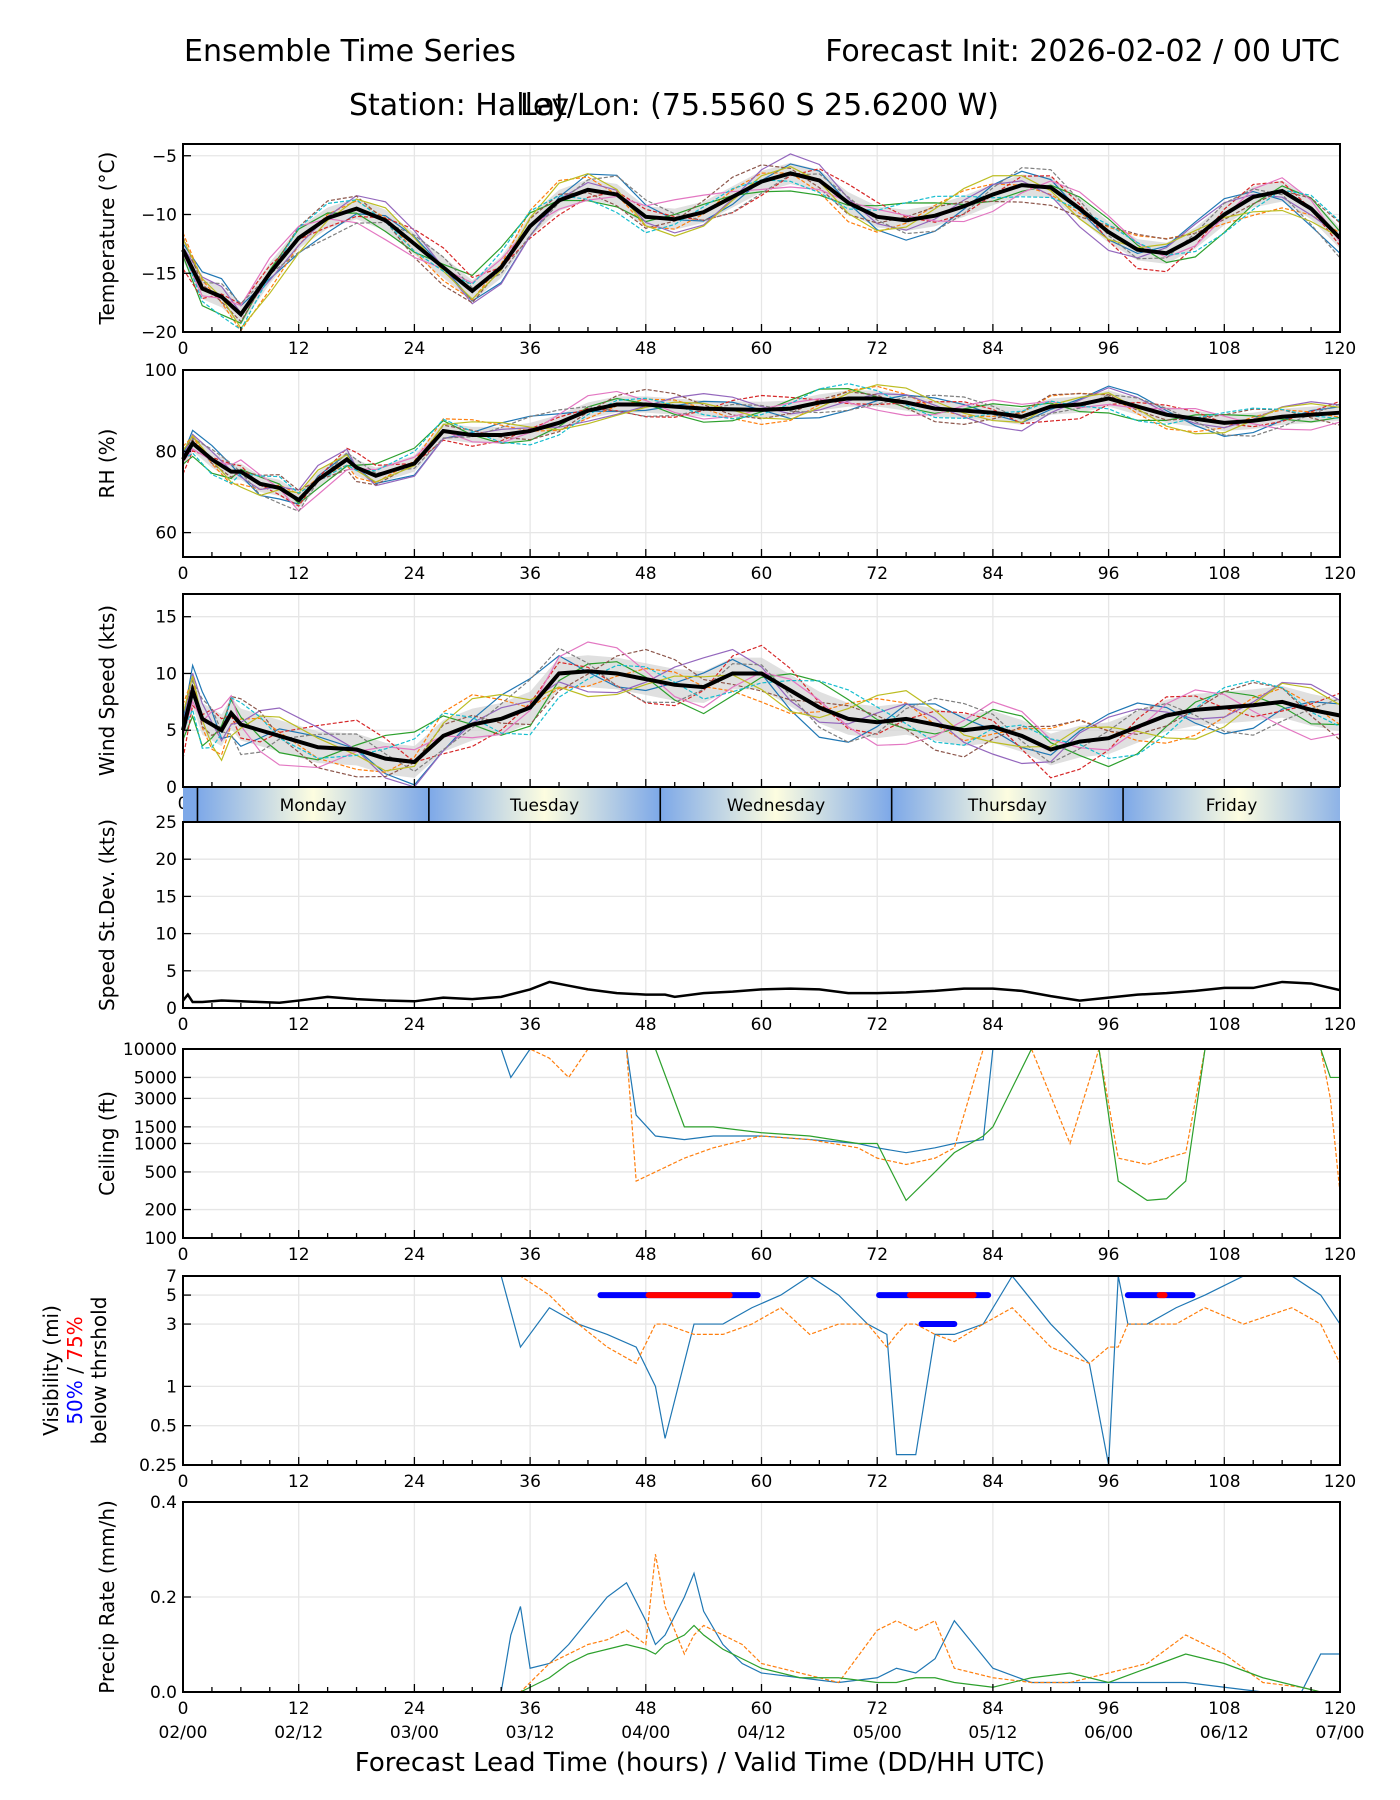  Describe the element at coordinates (166, 860) in the screenshot. I see `y-tick-label: 20` at that location.